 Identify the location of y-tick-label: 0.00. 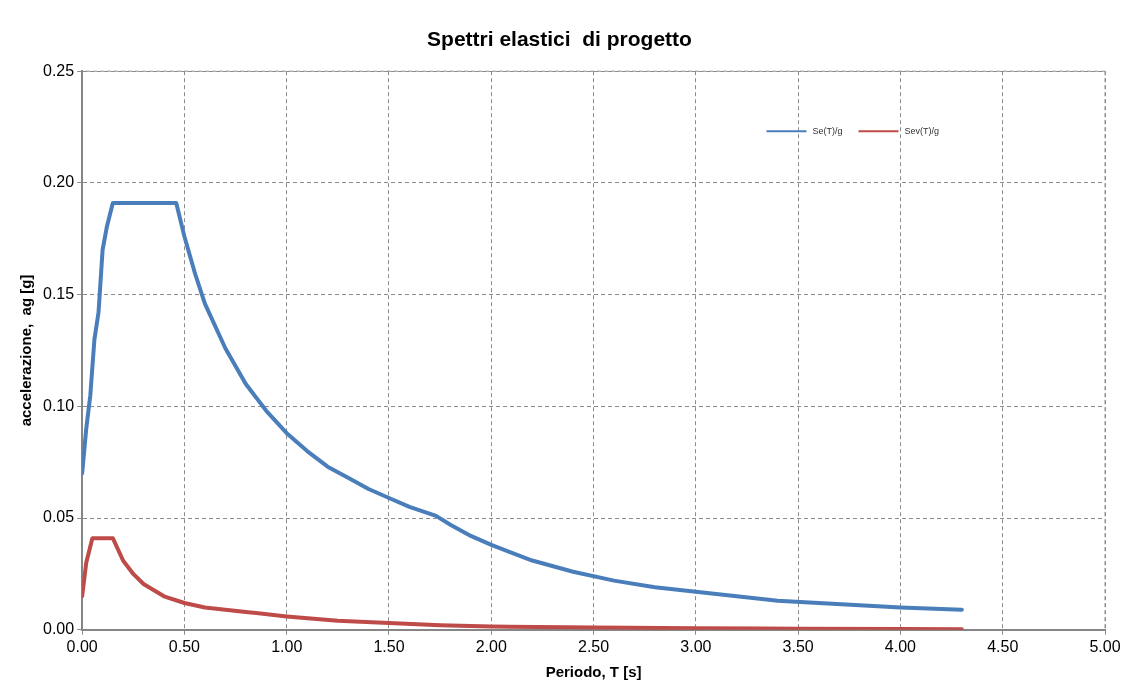
(59, 629).